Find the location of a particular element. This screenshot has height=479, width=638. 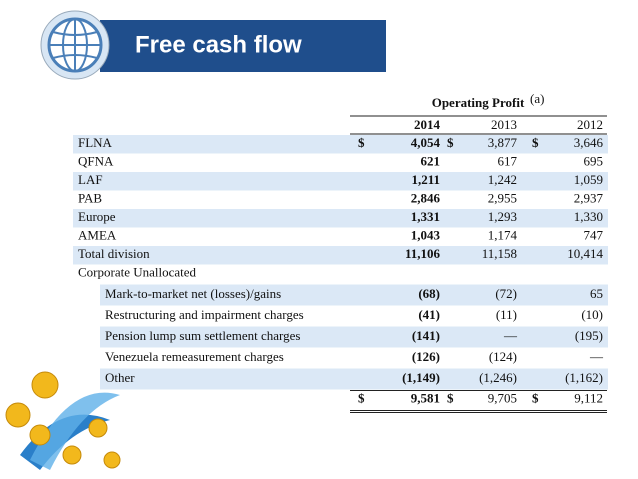

caption-note: (a) is located at coordinates (537, 98).